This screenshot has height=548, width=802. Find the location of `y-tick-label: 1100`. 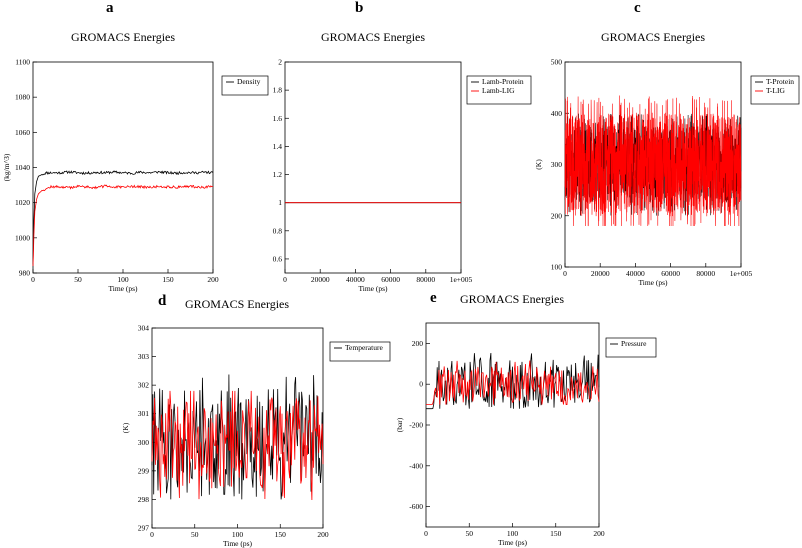

y-tick-label: 1100 is located at coordinates (22, 62).